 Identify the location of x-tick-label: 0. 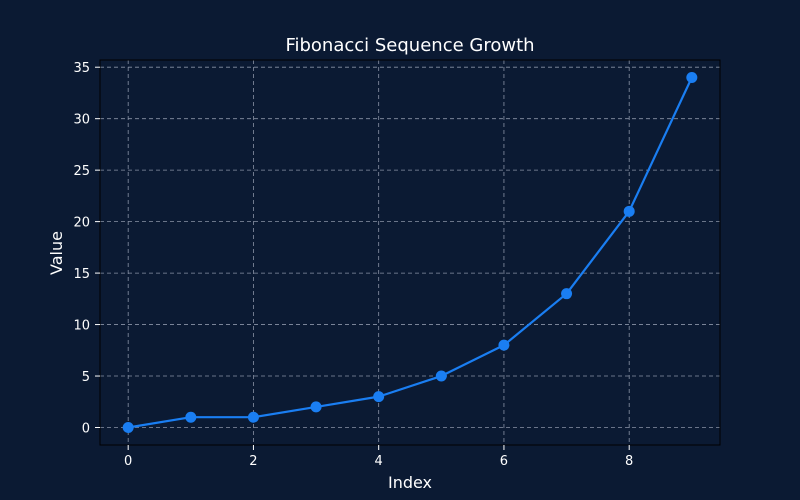
(128, 461).